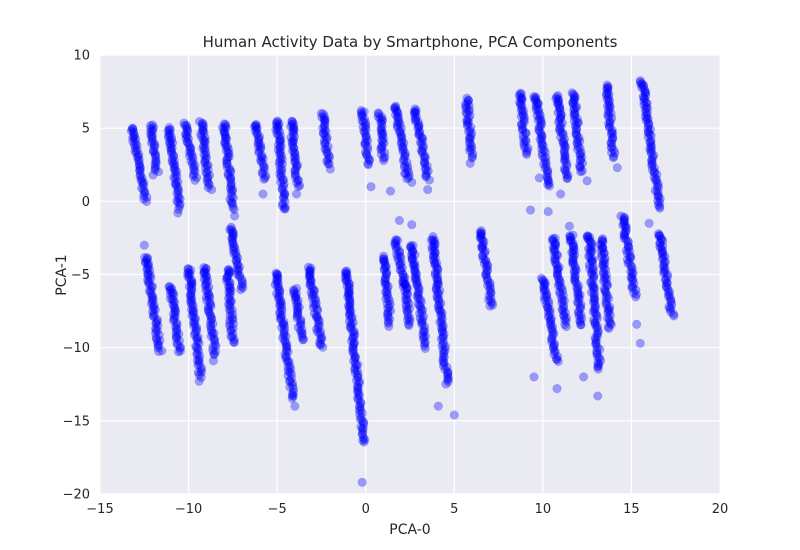 This screenshot has width=800, height=550. I want to click on x-tick-label: 0, so click(366, 509).